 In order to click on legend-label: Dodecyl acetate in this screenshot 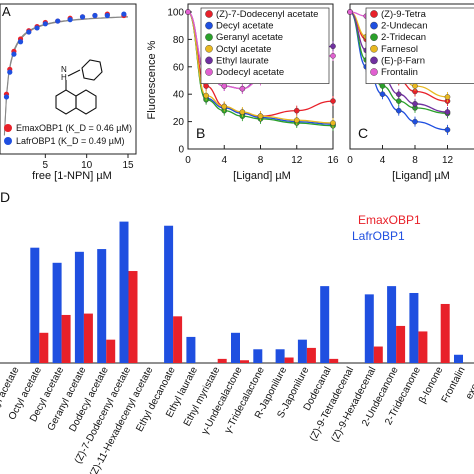, I will do `click(250, 72)`.